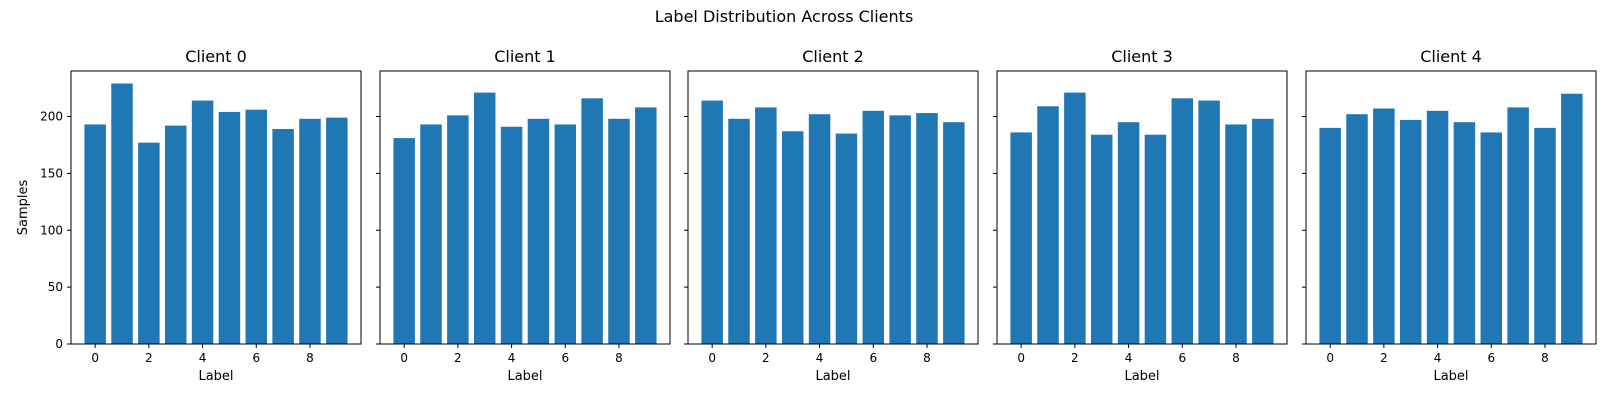  Describe the element at coordinates (59, 344) in the screenshot. I see `y-tick-label: 0` at that location.